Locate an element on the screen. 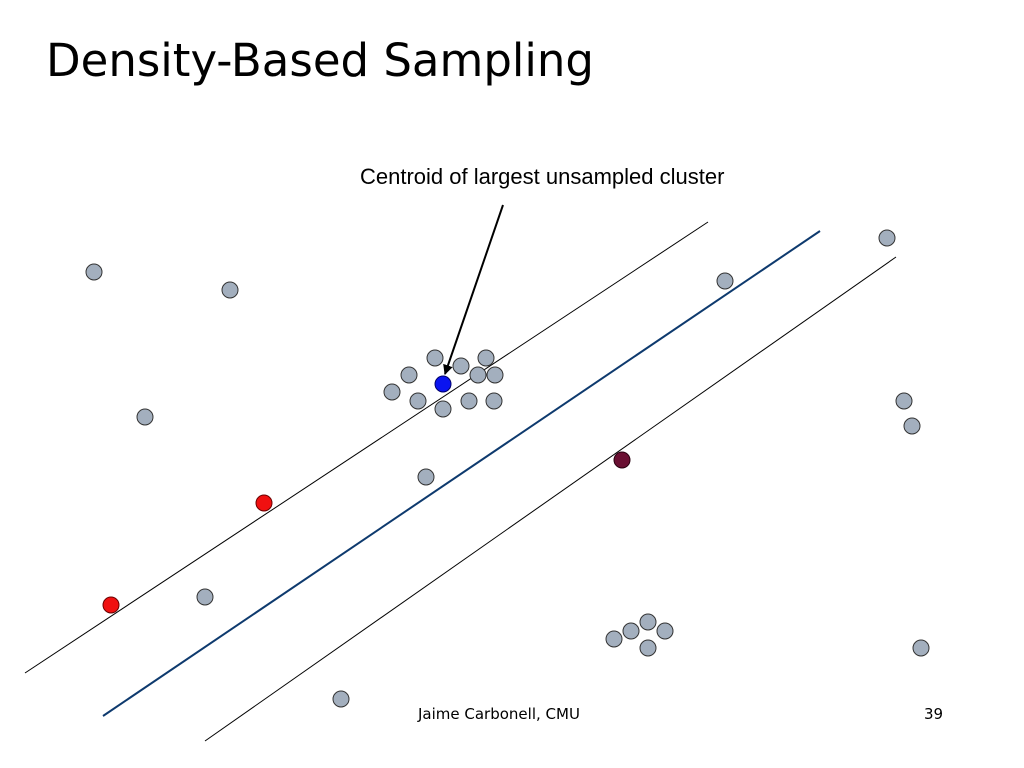  footer-author: Jaime Carbonell, CMU is located at coordinates (499, 714).